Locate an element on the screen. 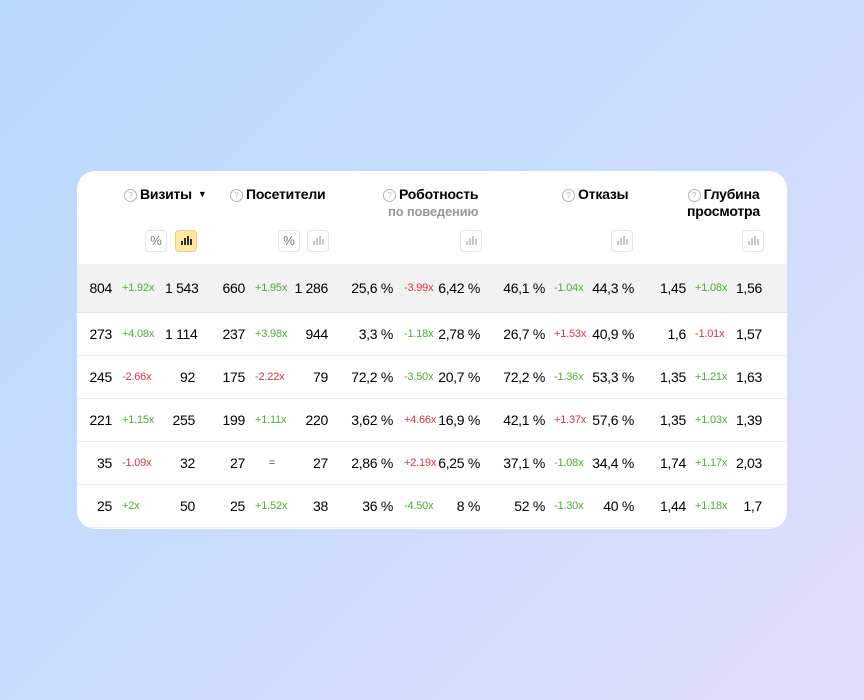 The image size is (864, 700). cell-robotness-prev: 8 % is located at coordinates (468, 506).